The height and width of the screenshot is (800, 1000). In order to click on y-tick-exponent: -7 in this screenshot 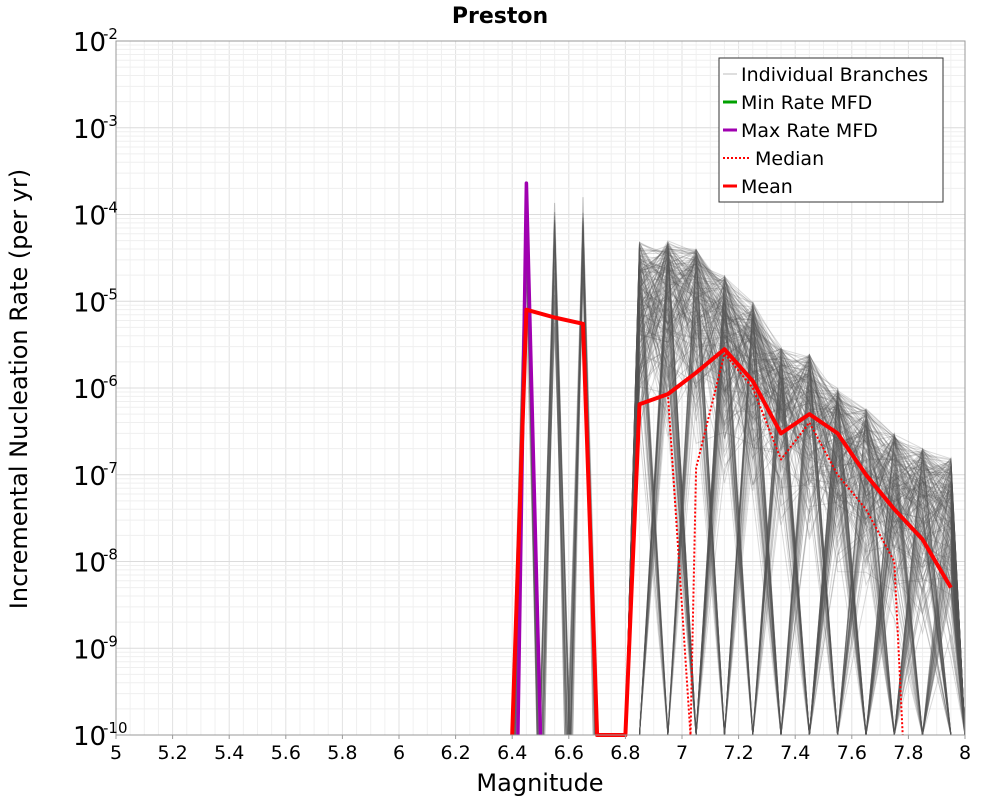, I will do `click(110, 468)`.